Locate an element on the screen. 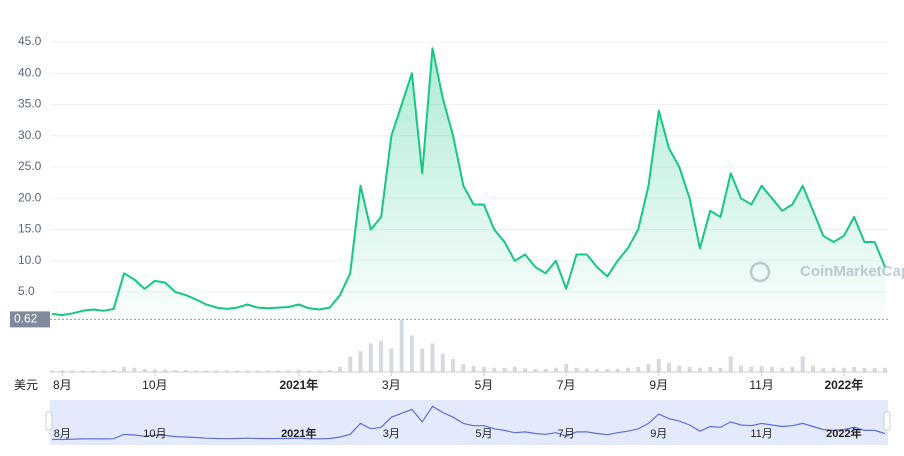  y-tick-label: 15.0 is located at coordinates (30, 229).